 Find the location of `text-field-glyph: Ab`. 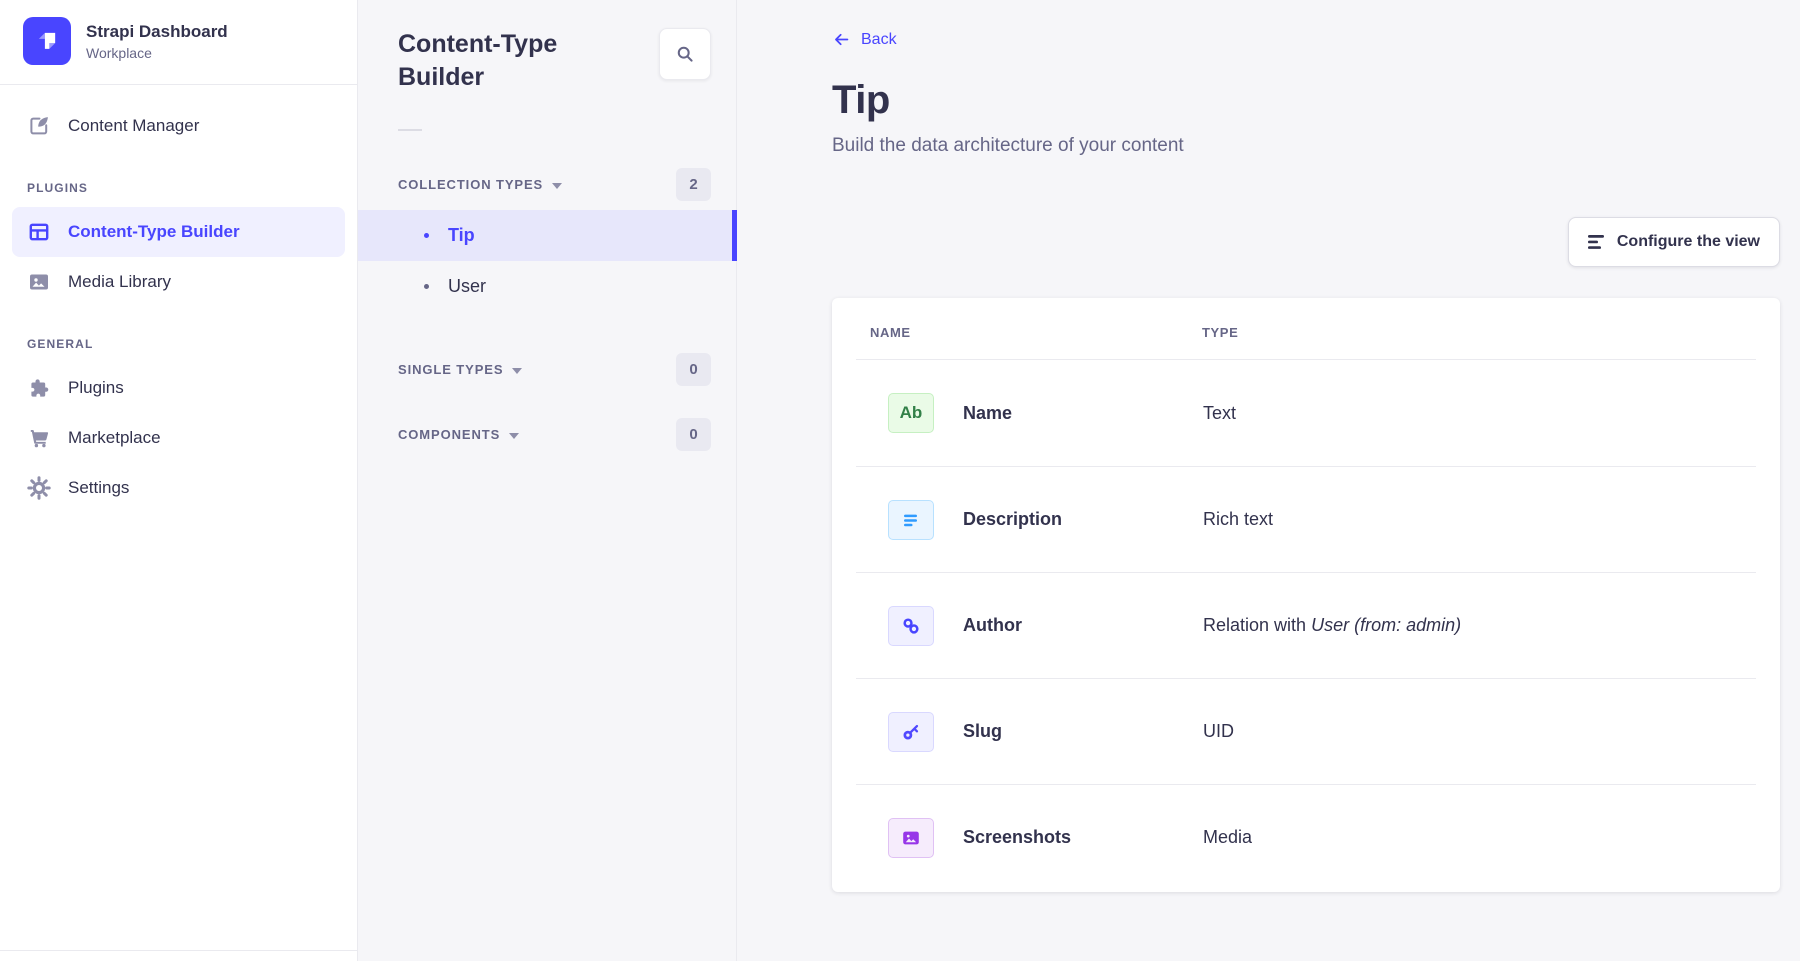

text-field-glyph: Ab is located at coordinates (911, 412).